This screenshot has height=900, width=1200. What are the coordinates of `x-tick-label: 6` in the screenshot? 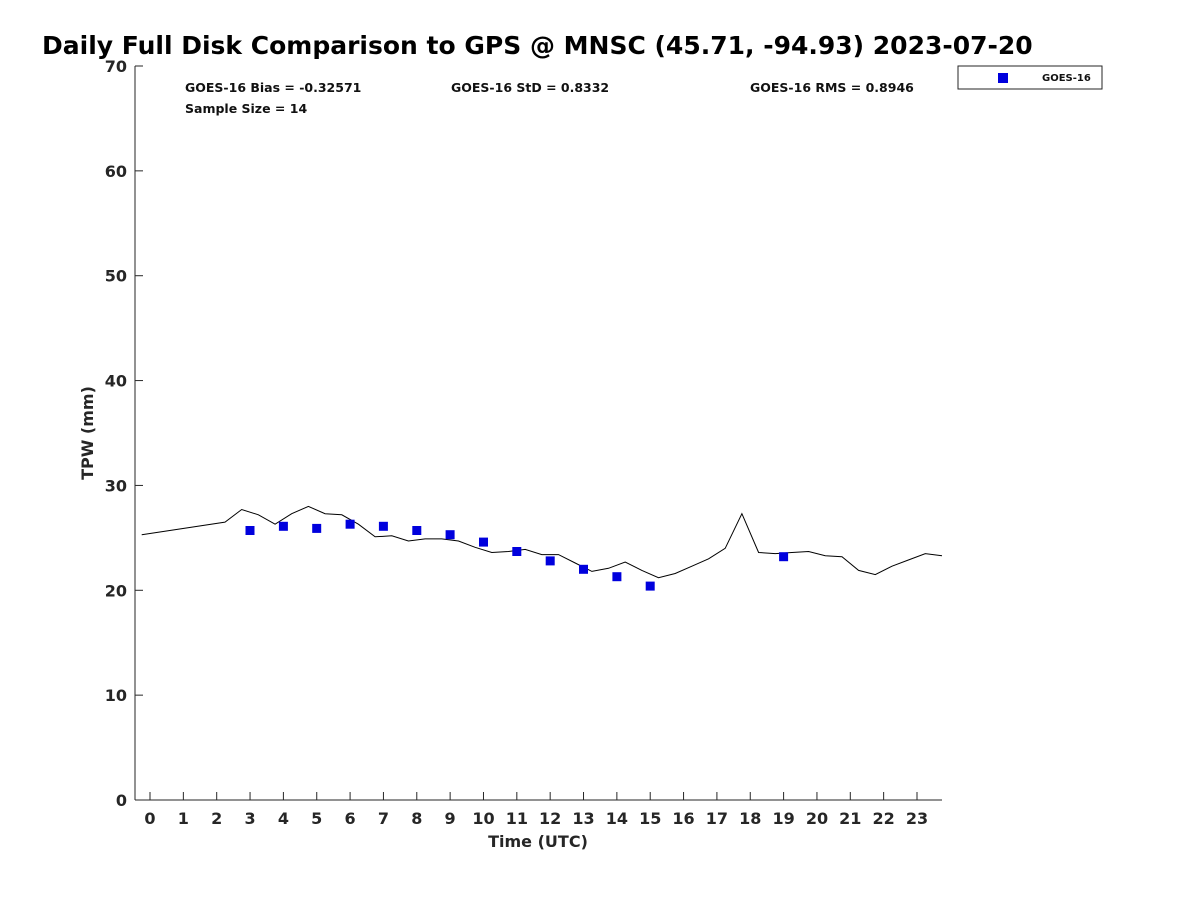 It's located at (350, 818).